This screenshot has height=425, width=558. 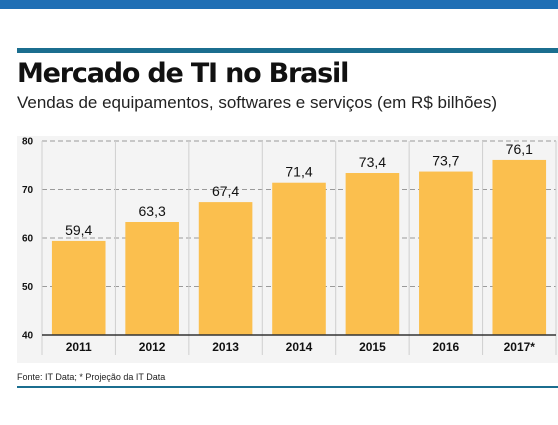 I want to click on header-rule, so click(x=287, y=50).